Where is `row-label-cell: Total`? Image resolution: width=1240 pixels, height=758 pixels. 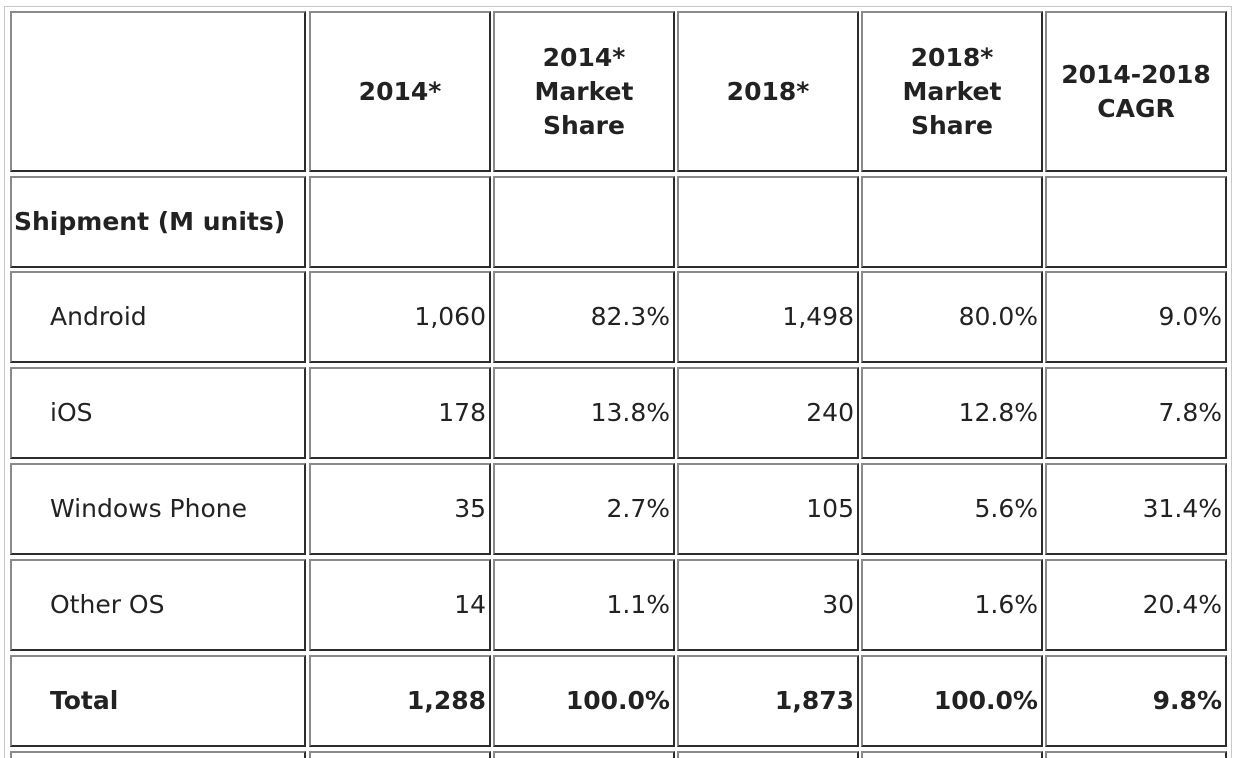 row-label-cell: Total is located at coordinates (158, 701).